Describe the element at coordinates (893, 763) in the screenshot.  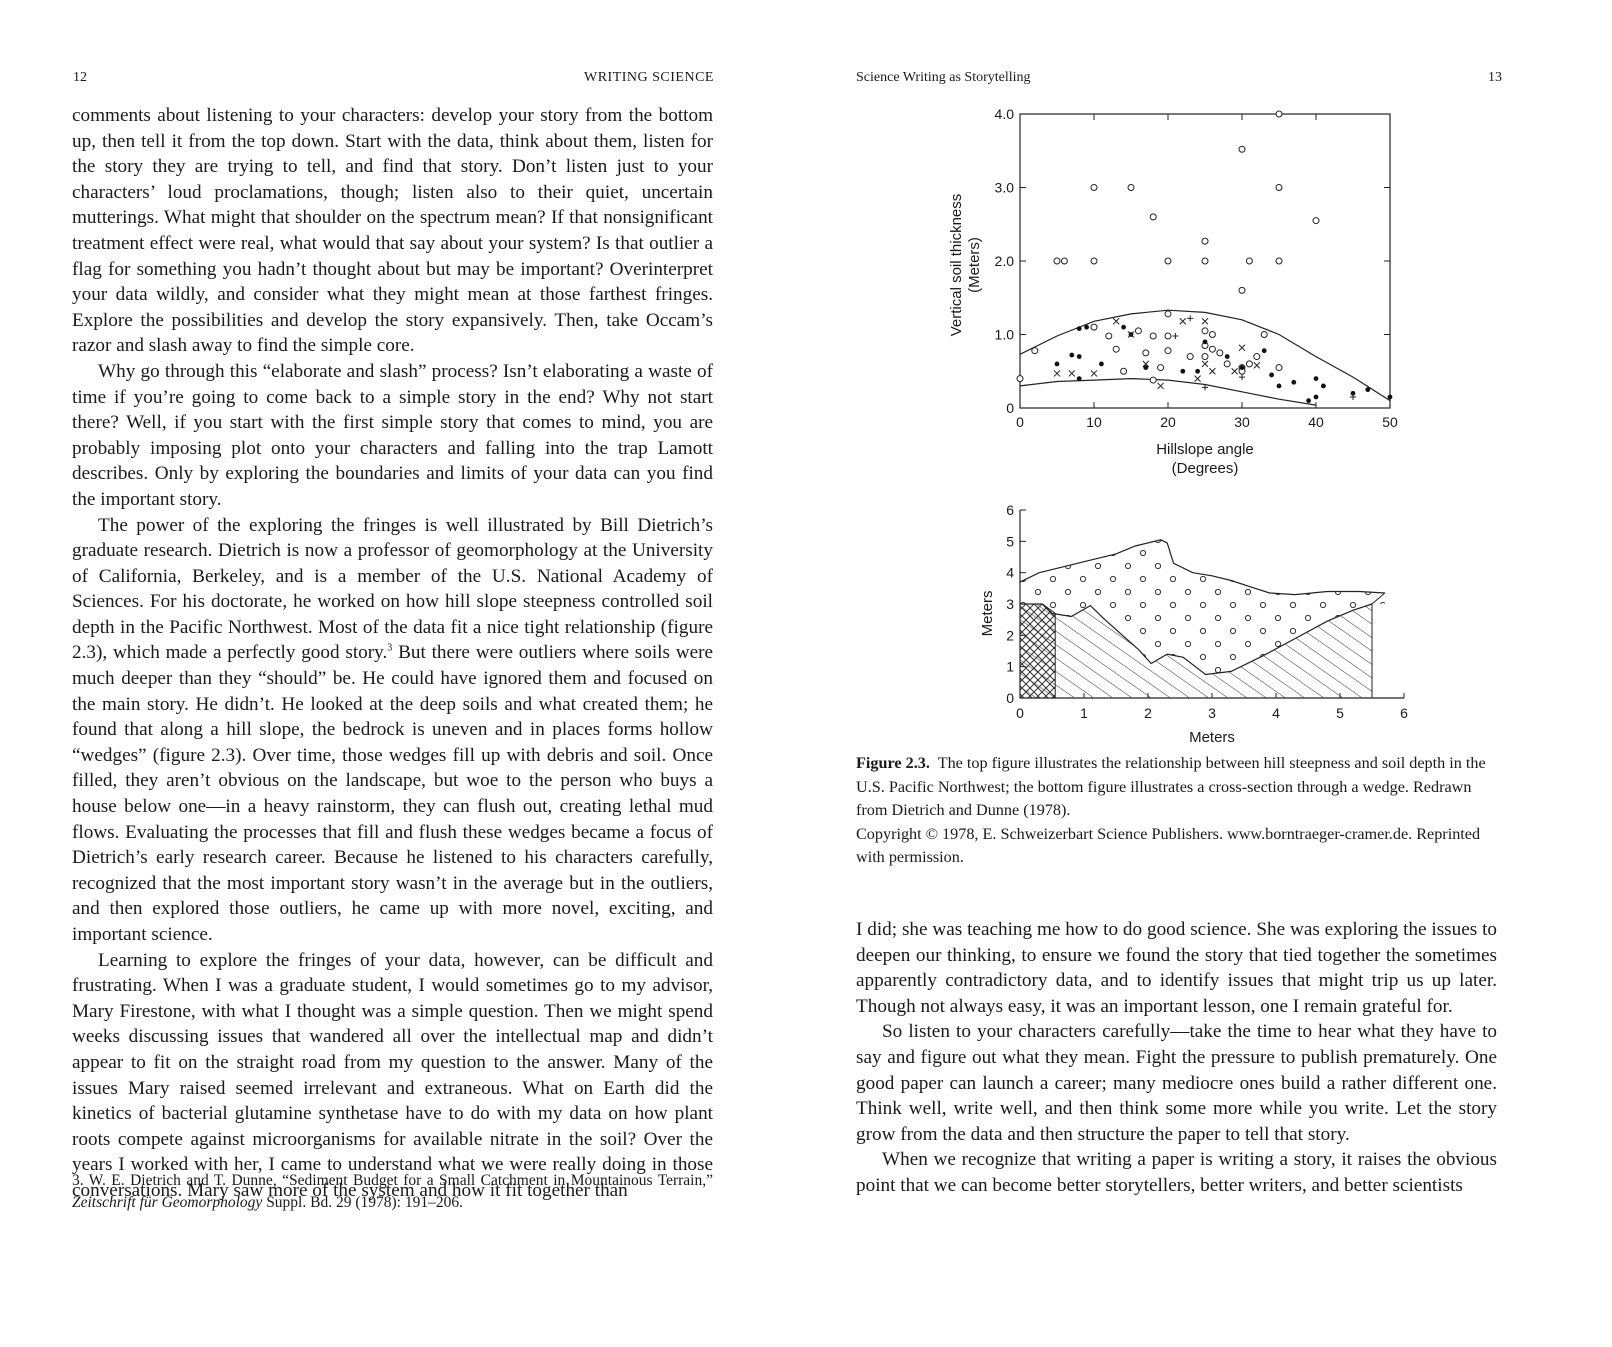
I see `figure-label: Figure 2.3.` at that location.